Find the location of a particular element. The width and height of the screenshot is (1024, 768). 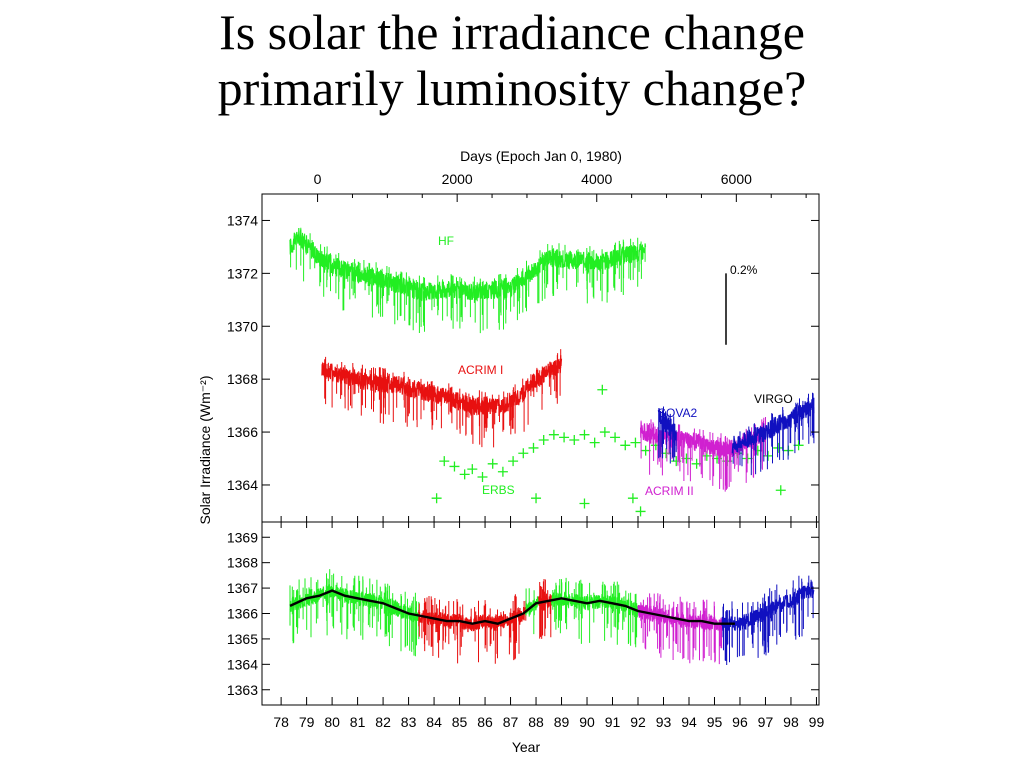

scale-bar-label: 0.2% is located at coordinates (744, 270).